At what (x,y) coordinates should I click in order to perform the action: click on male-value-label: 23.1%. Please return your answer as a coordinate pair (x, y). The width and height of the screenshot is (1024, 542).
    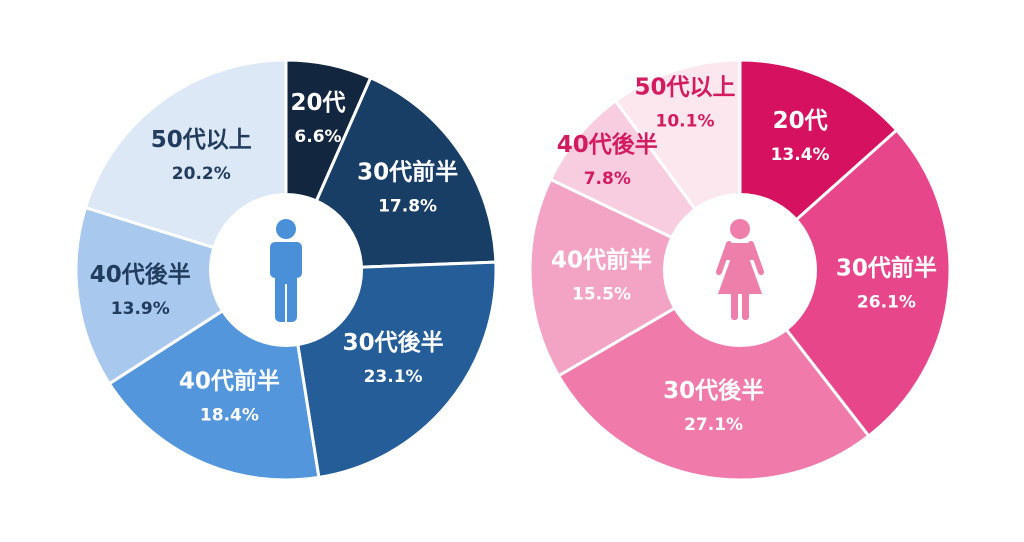
    Looking at the image, I should click on (393, 377).